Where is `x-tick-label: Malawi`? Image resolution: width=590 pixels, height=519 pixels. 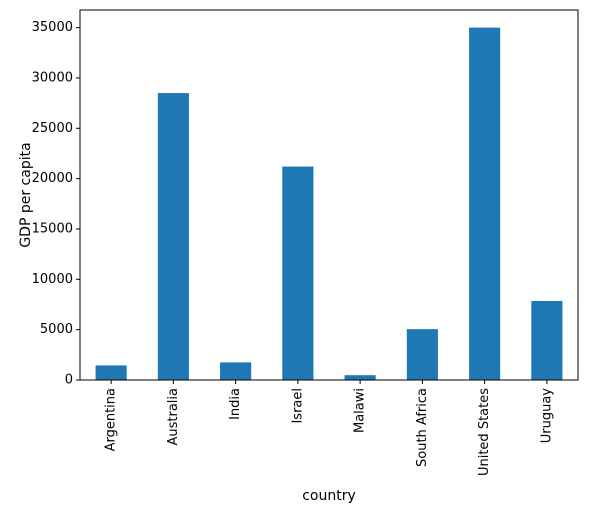 x-tick-label: Malawi is located at coordinates (360, 410).